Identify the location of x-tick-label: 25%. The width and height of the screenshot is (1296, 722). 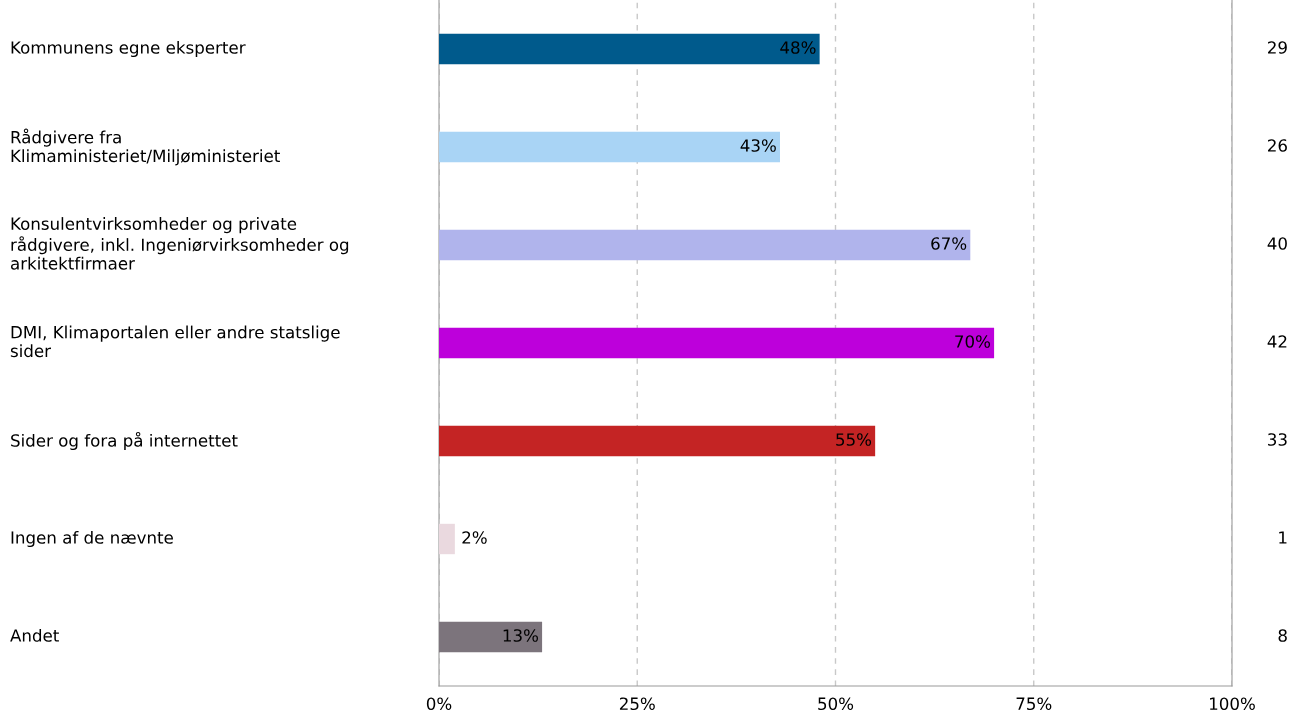
(637, 704).